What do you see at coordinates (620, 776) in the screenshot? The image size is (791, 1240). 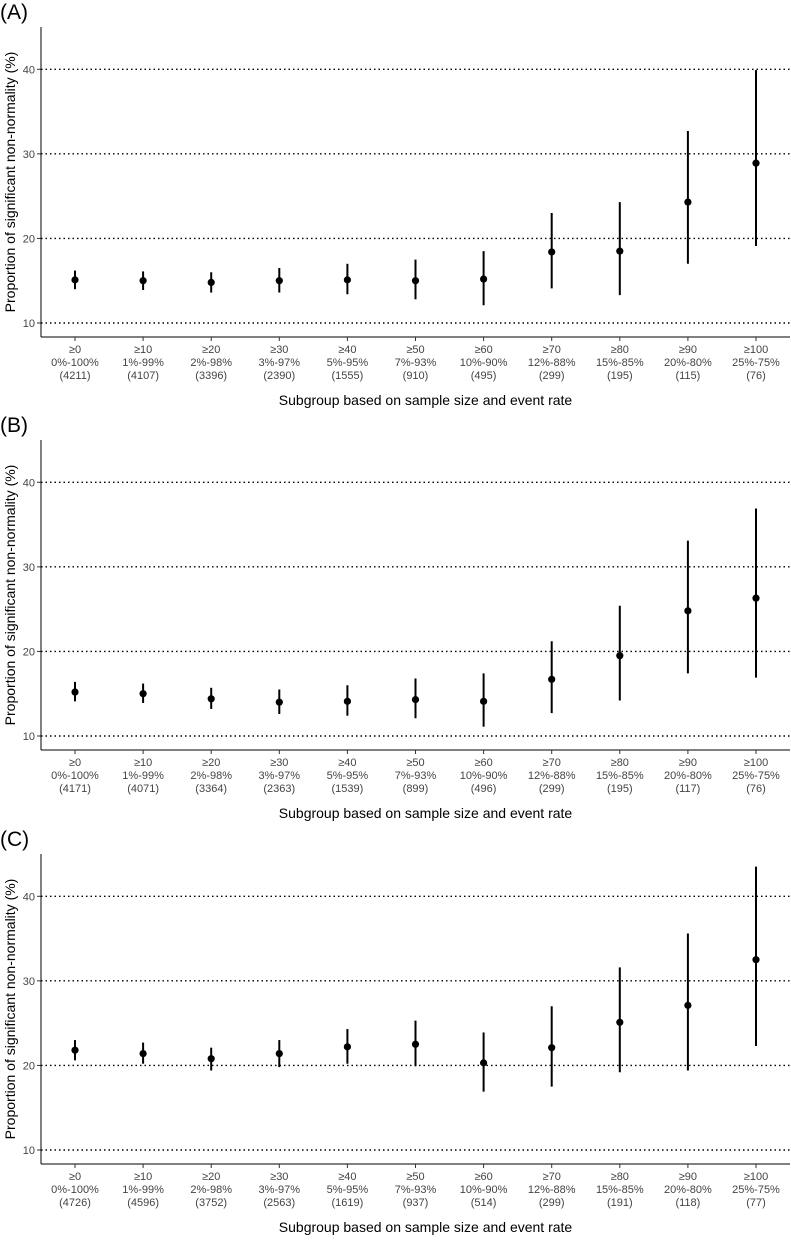 I see `x-tick-label-rate: 15%-85%` at bounding box center [620, 776].